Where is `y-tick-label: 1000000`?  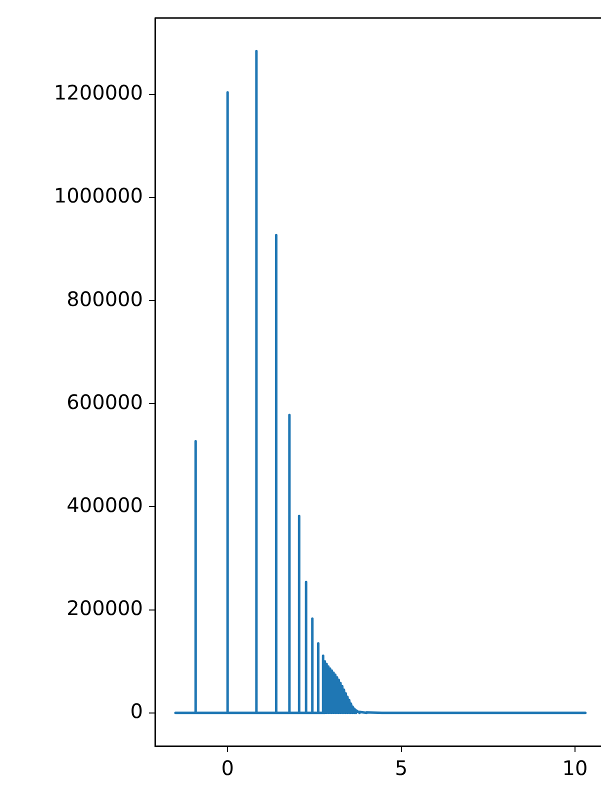 y-tick-label: 1000000 is located at coordinates (98, 196).